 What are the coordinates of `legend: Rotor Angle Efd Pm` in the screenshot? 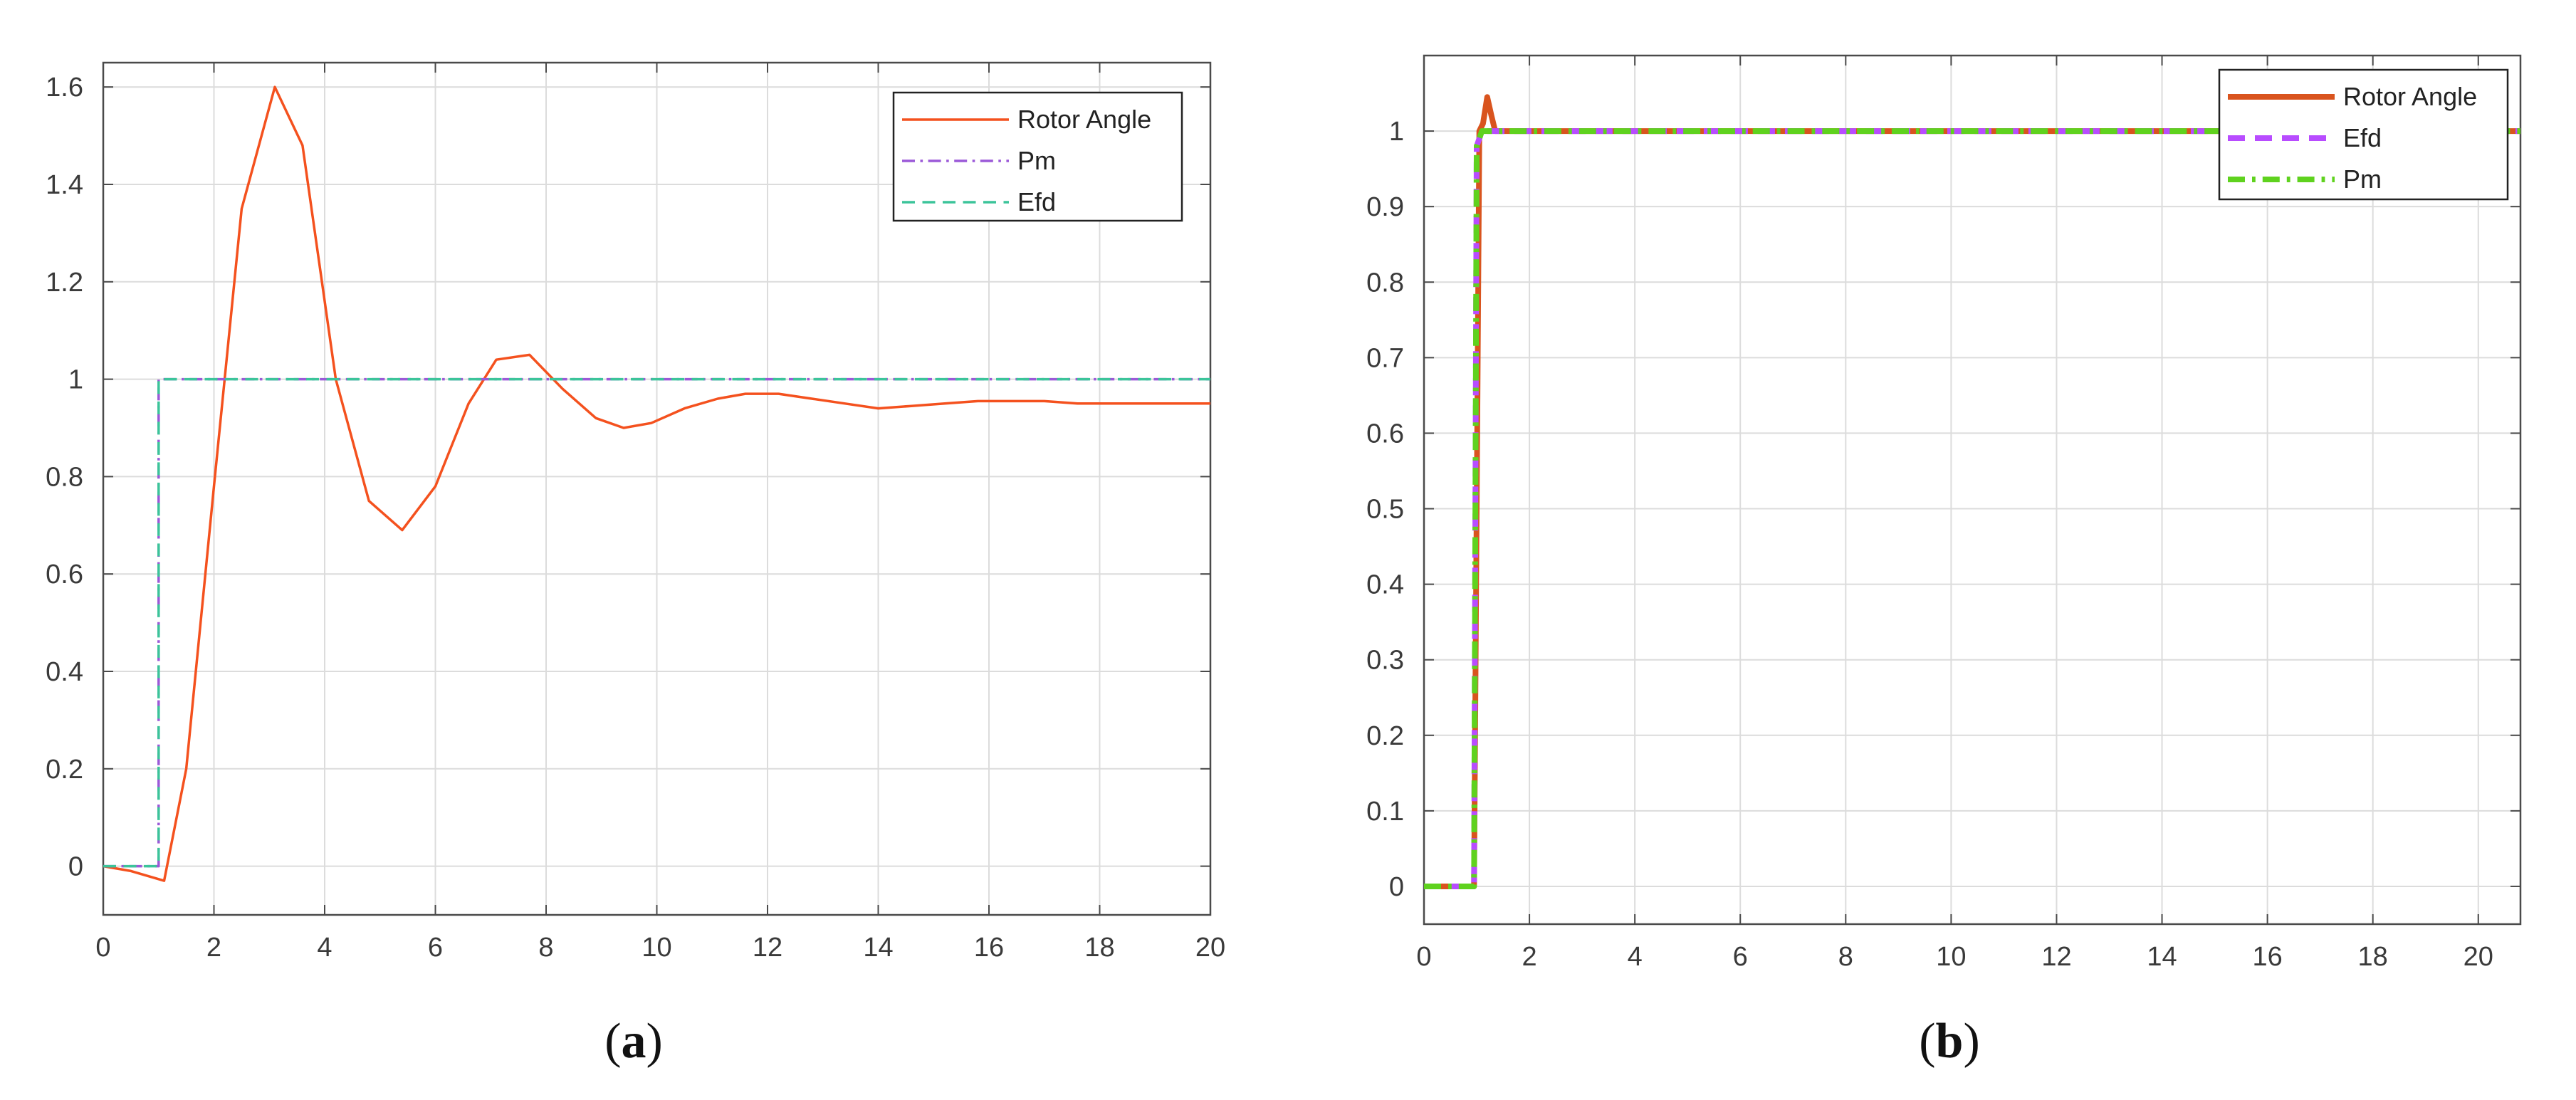 It's located at (2363, 134).